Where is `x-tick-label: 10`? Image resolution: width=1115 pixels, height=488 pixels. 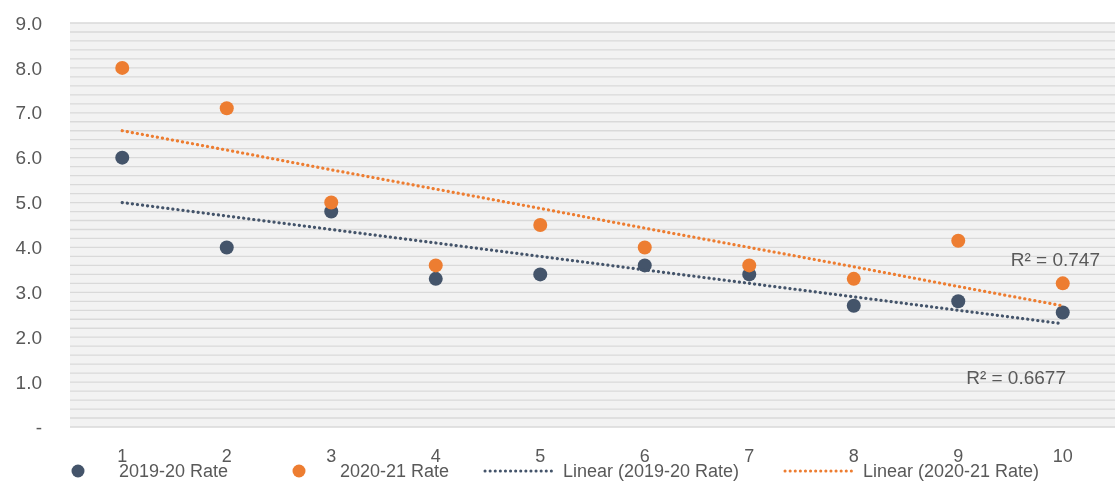 x-tick-label: 10 is located at coordinates (1062, 456).